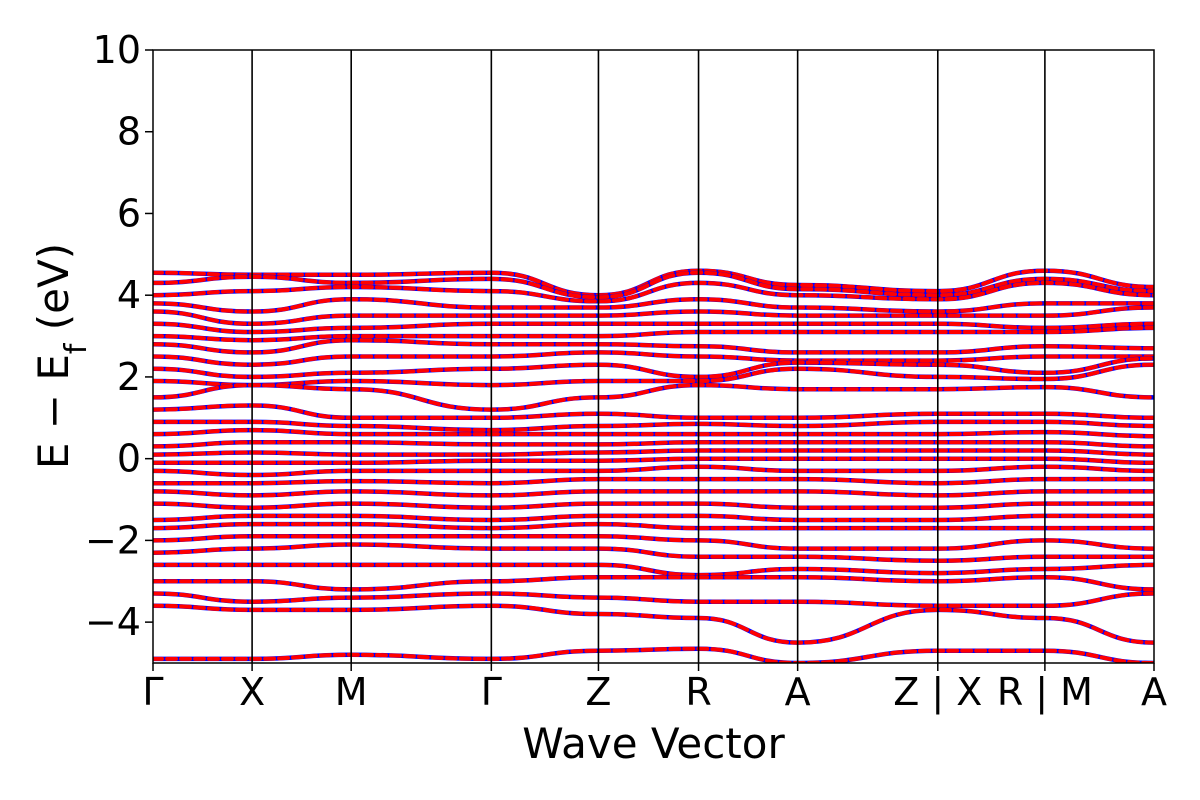 This screenshot has height=800, width=1200. I want to click on x-tick-label: M, so click(351, 692).